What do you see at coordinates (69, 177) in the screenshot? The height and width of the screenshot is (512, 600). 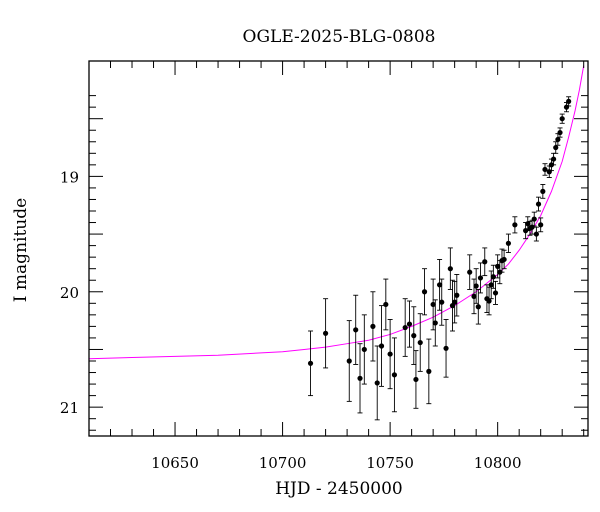 I see `y-tick-label: 19` at bounding box center [69, 177].